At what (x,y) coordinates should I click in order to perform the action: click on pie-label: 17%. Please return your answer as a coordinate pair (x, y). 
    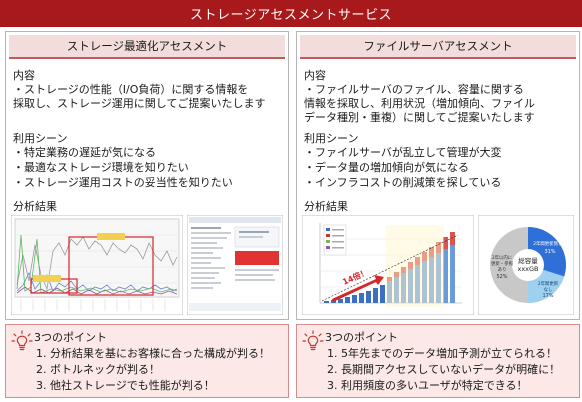
    Looking at the image, I should click on (547, 296).